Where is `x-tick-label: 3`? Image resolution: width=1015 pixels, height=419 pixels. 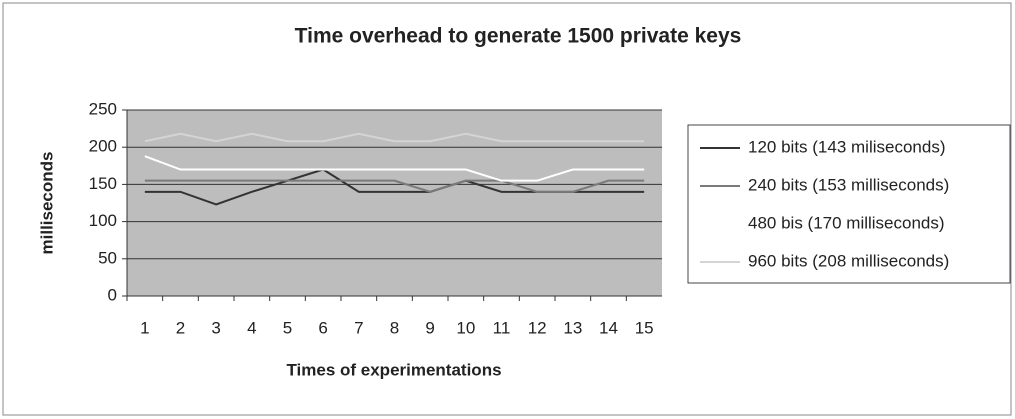
x-tick-label: 3 is located at coordinates (215, 327).